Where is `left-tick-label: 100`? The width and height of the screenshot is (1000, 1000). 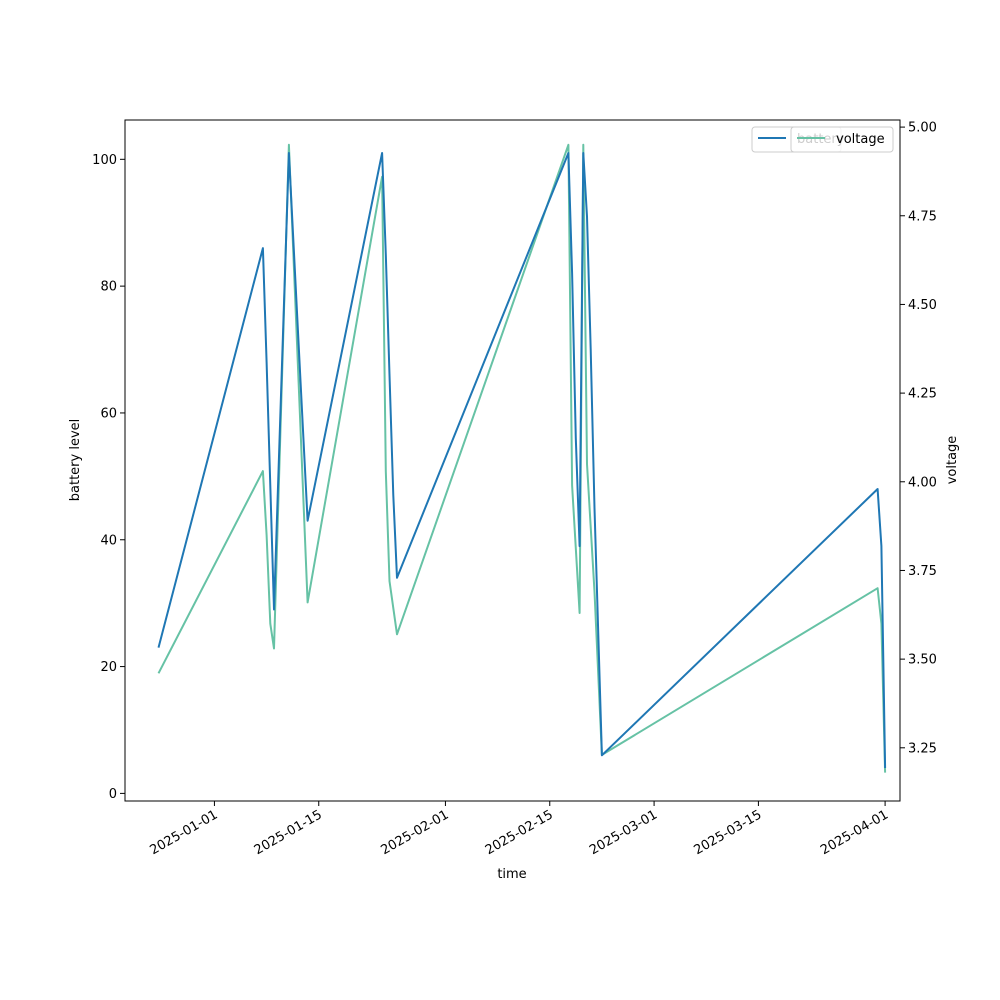 left-tick-label: 100 is located at coordinates (104, 160).